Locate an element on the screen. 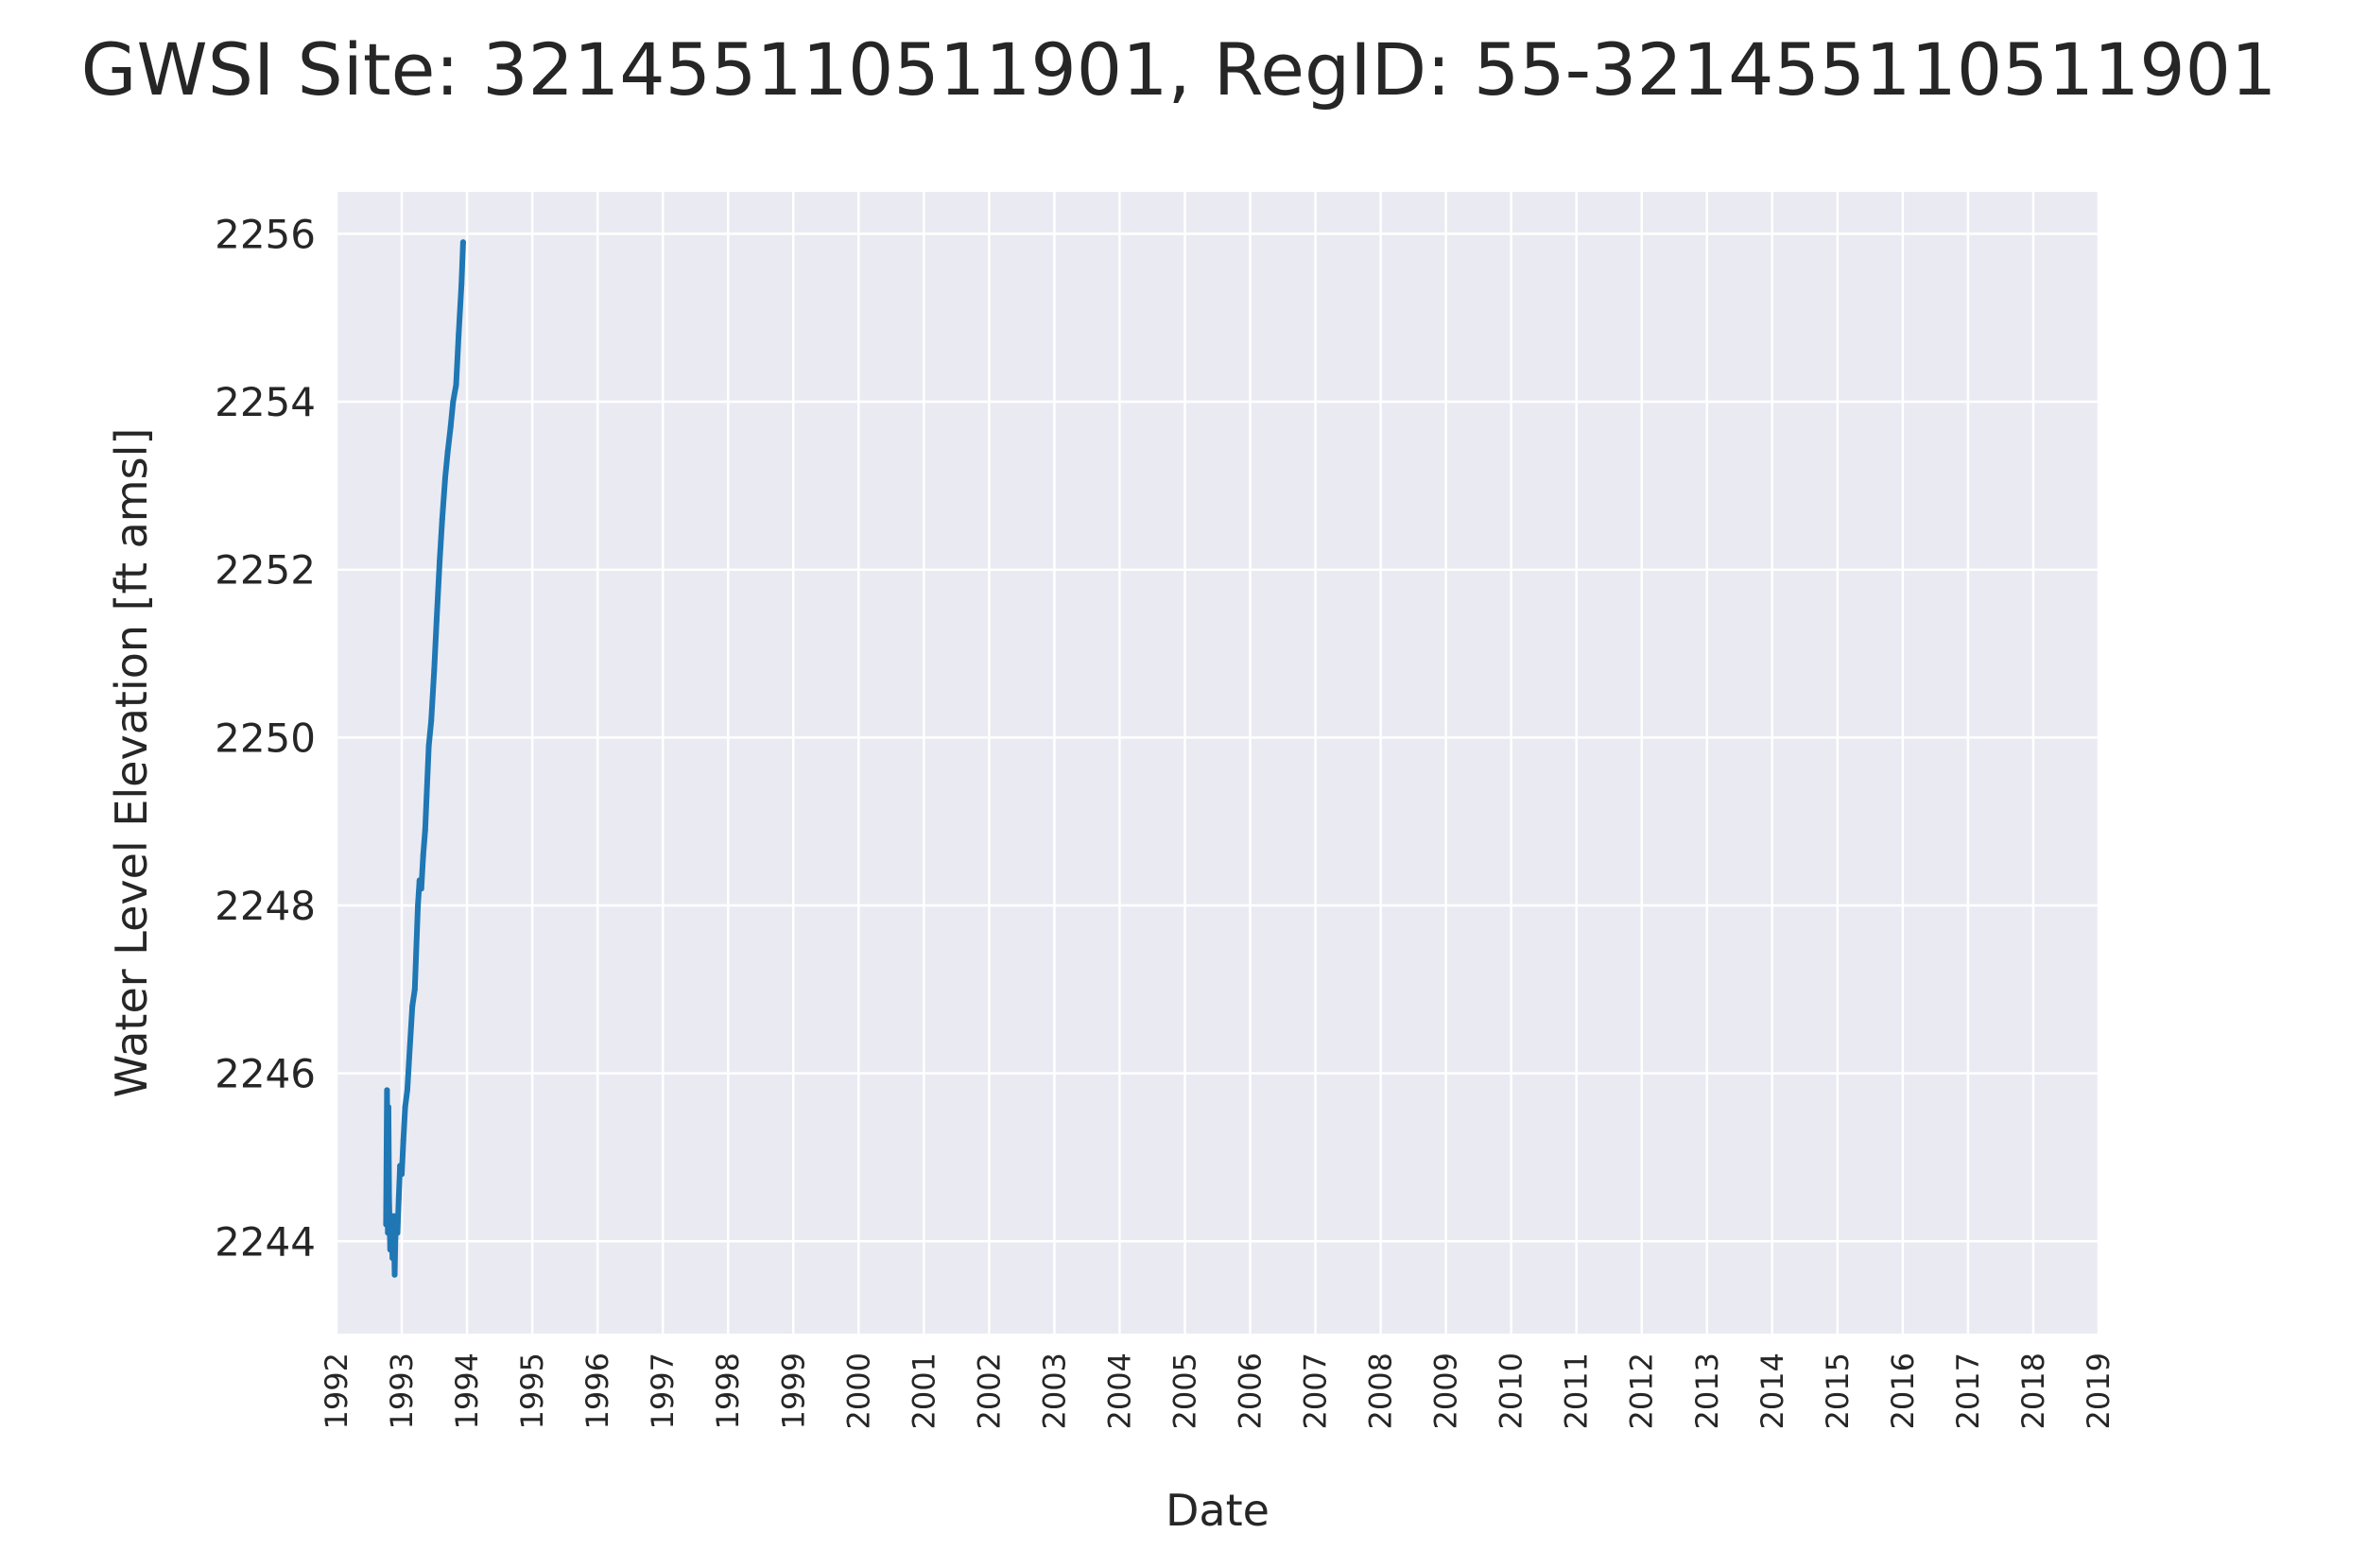  y-axis-label: Water Level Elevation [ft amsl] is located at coordinates (131, 763).